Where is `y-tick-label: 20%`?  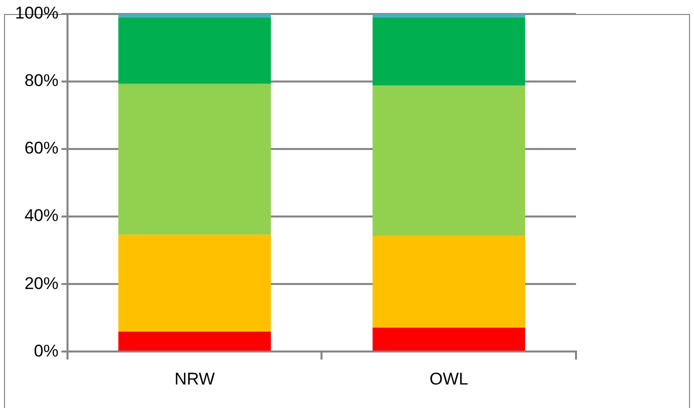 y-tick-label: 20% is located at coordinates (41, 283).